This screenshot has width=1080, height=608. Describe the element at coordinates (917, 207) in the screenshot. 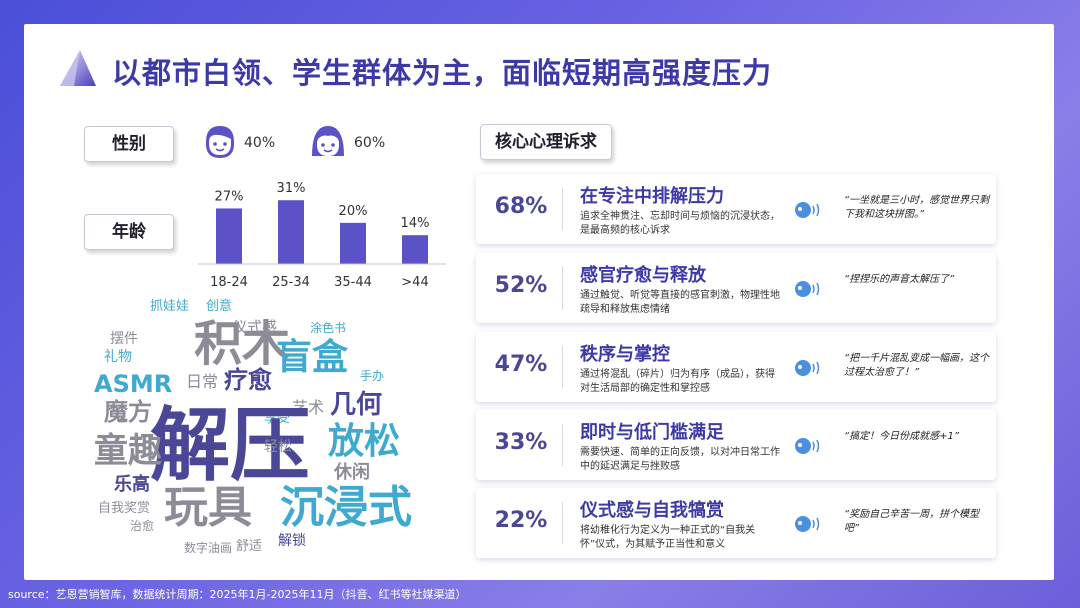

I see `need-quote: “一坐就是三小时，感觉世界只剩下我和这块拼图。”` at that location.